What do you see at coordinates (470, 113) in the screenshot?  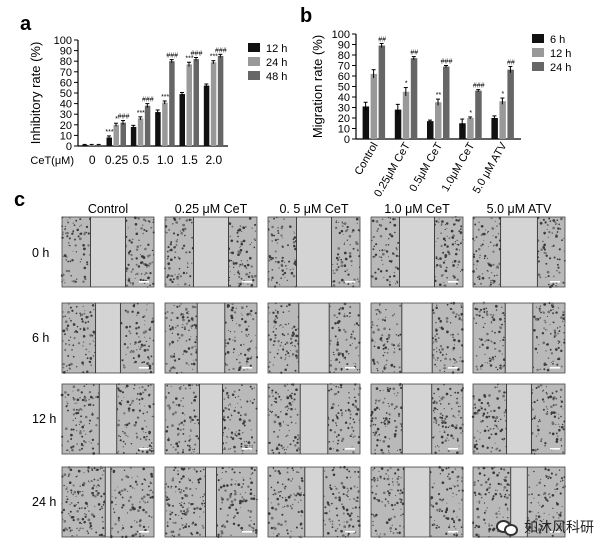 I see `annotation-5: *` at bounding box center [470, 113].